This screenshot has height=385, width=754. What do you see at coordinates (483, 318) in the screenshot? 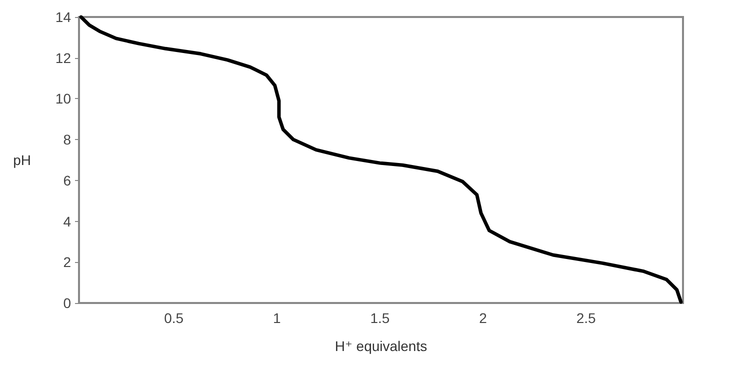
I see `x-tick-label: 2` at bounding box center [483, 318].